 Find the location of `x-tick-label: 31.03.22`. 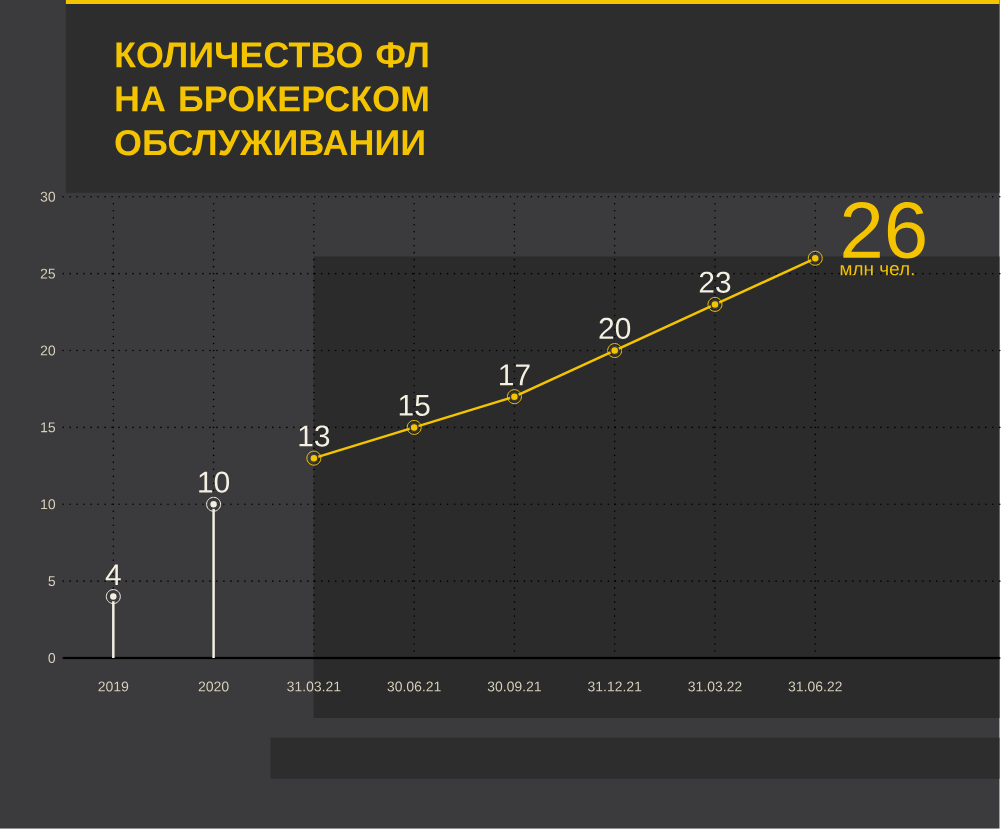

x-tick-label: 31.03.22 is located at coordinates (715, 686).